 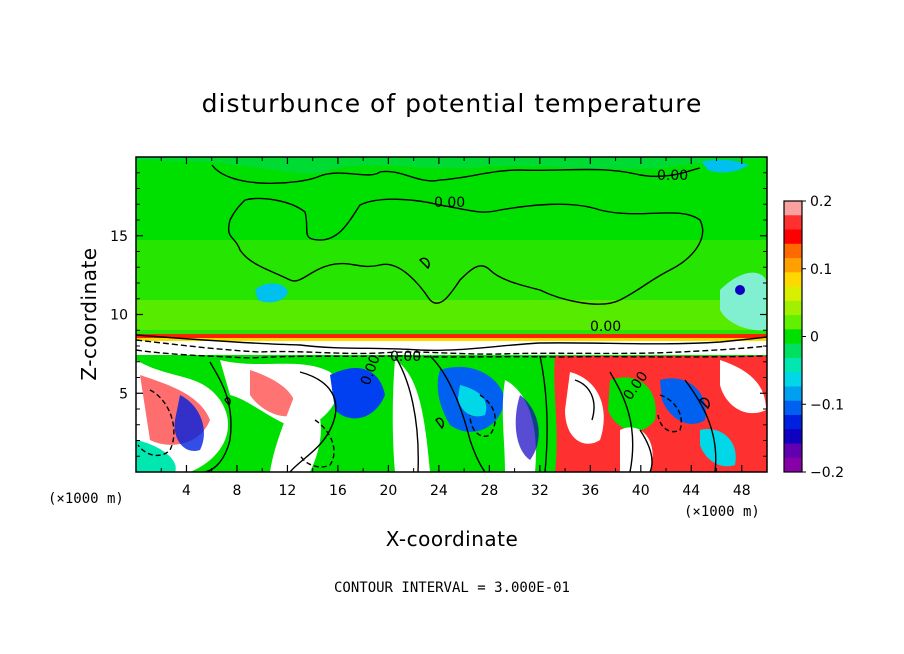 I want to click on colorbar: 0.2 0.1 0 −0.1 −0.2, so click(x=813, y=337).